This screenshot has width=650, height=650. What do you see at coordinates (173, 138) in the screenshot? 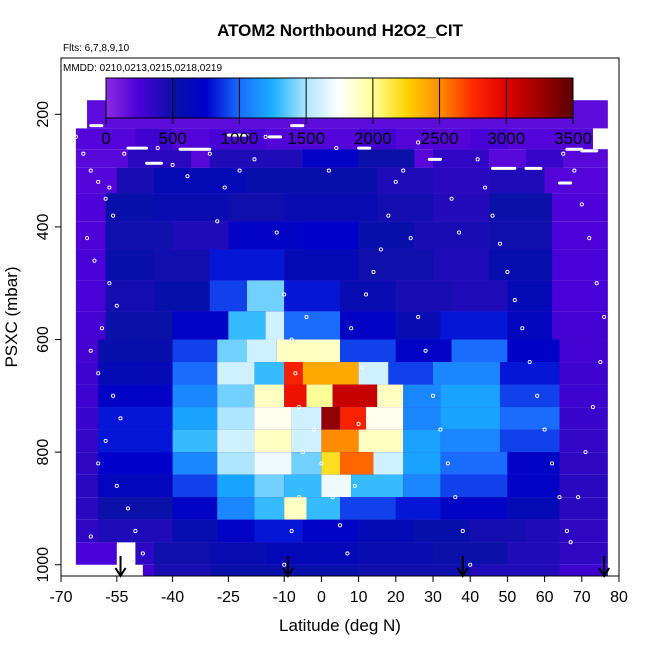
I see `colorbar-tick-label: 500` at bounding box center [173, 138].